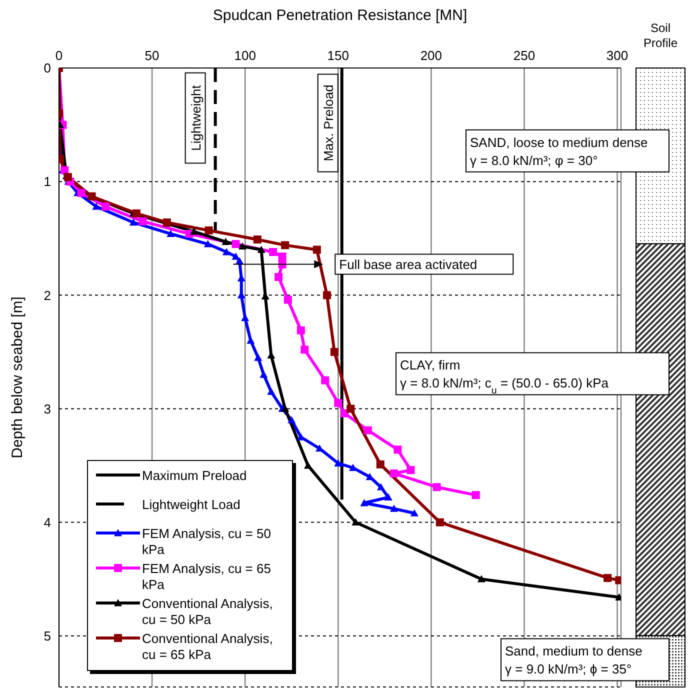 This screenshot has height=690, width=692. Describe the element at coordinates (340, 15) in the screenshot. I see `x-axis-title: Spudcan Penetration Resistance [MN]` at that location.